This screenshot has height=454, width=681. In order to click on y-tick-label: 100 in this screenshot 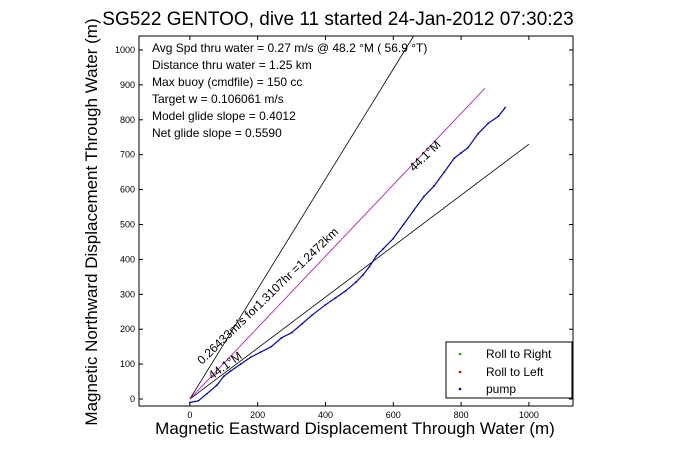, I will do `click(127, 364)`.